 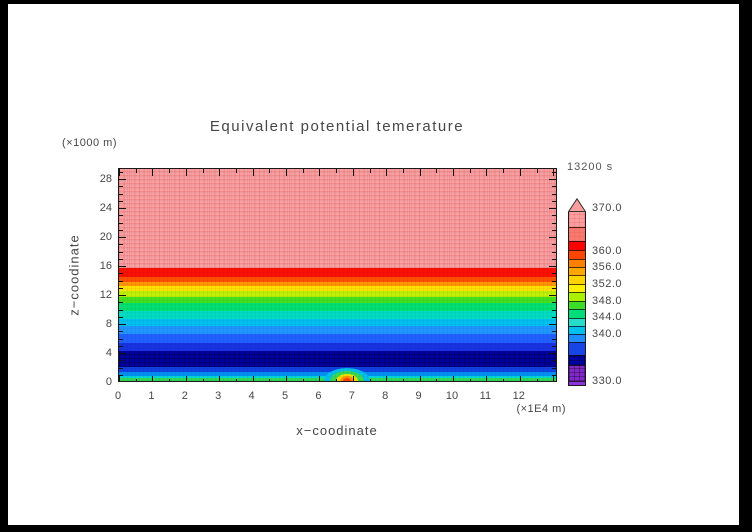 What do you see at coordinates (385, 396) in the screenshot?
I see `x-tick-label: 8` at bounding box center [385, 396].